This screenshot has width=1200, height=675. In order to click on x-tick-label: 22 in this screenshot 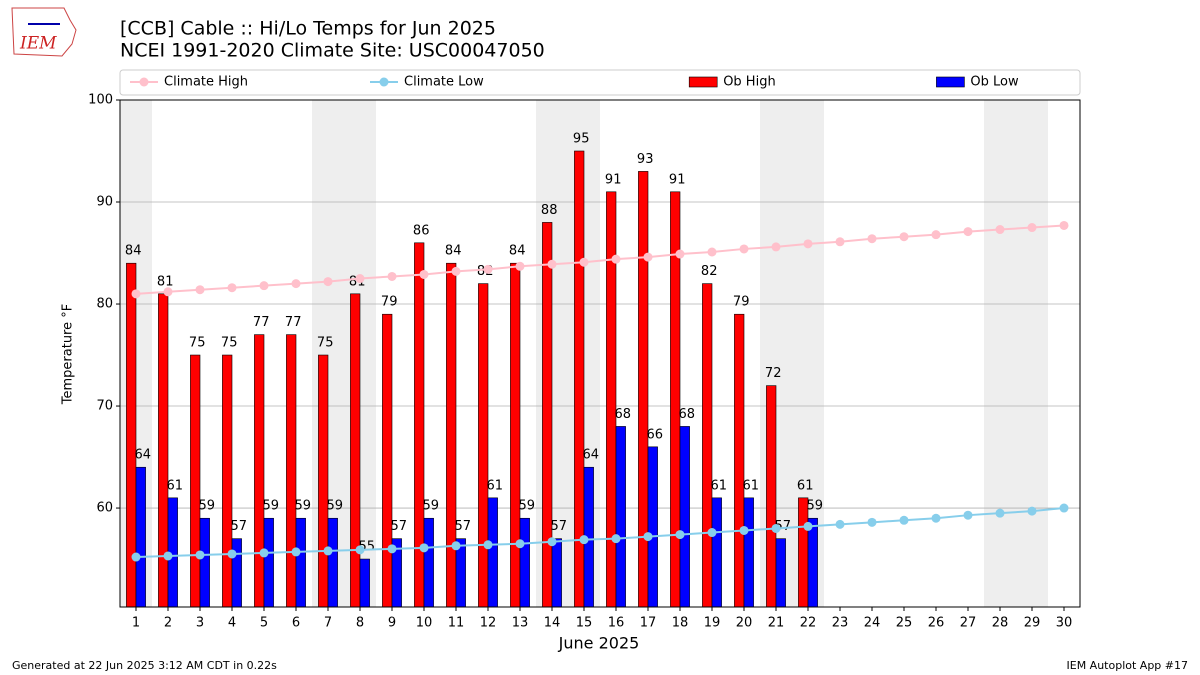, I will do `click(808, 623)`.